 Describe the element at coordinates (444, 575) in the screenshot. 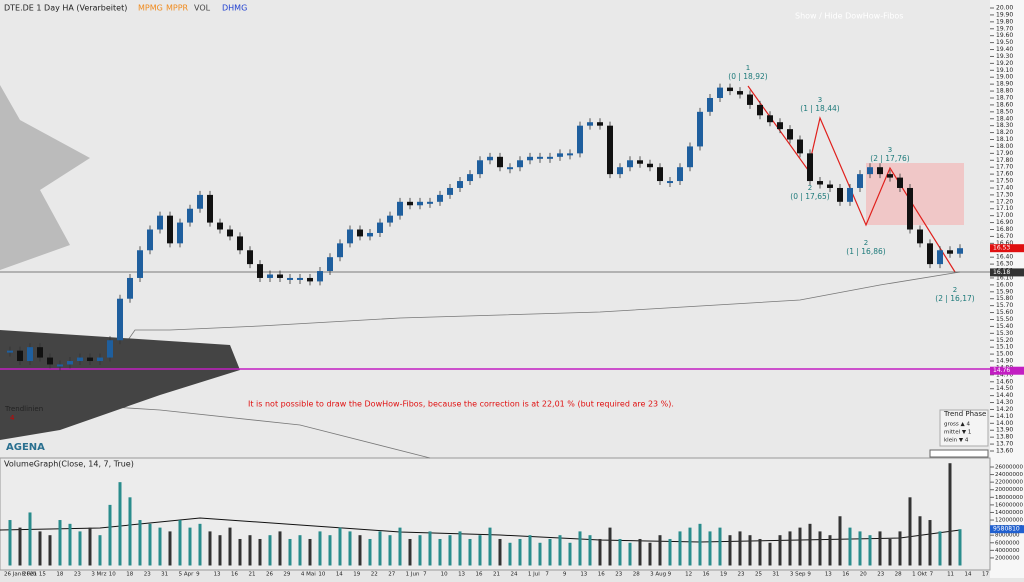

I see `x-tick-label: 10` at that location.